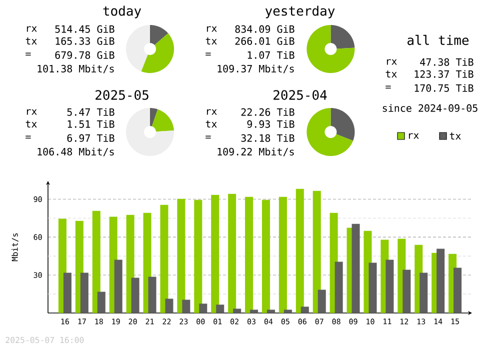 The height and width of the screenshot is (348, 500). What do you see at coordinates (455, 136) in the screenshot?
I see `legend-label: tx` at bounding box center [455, 136].